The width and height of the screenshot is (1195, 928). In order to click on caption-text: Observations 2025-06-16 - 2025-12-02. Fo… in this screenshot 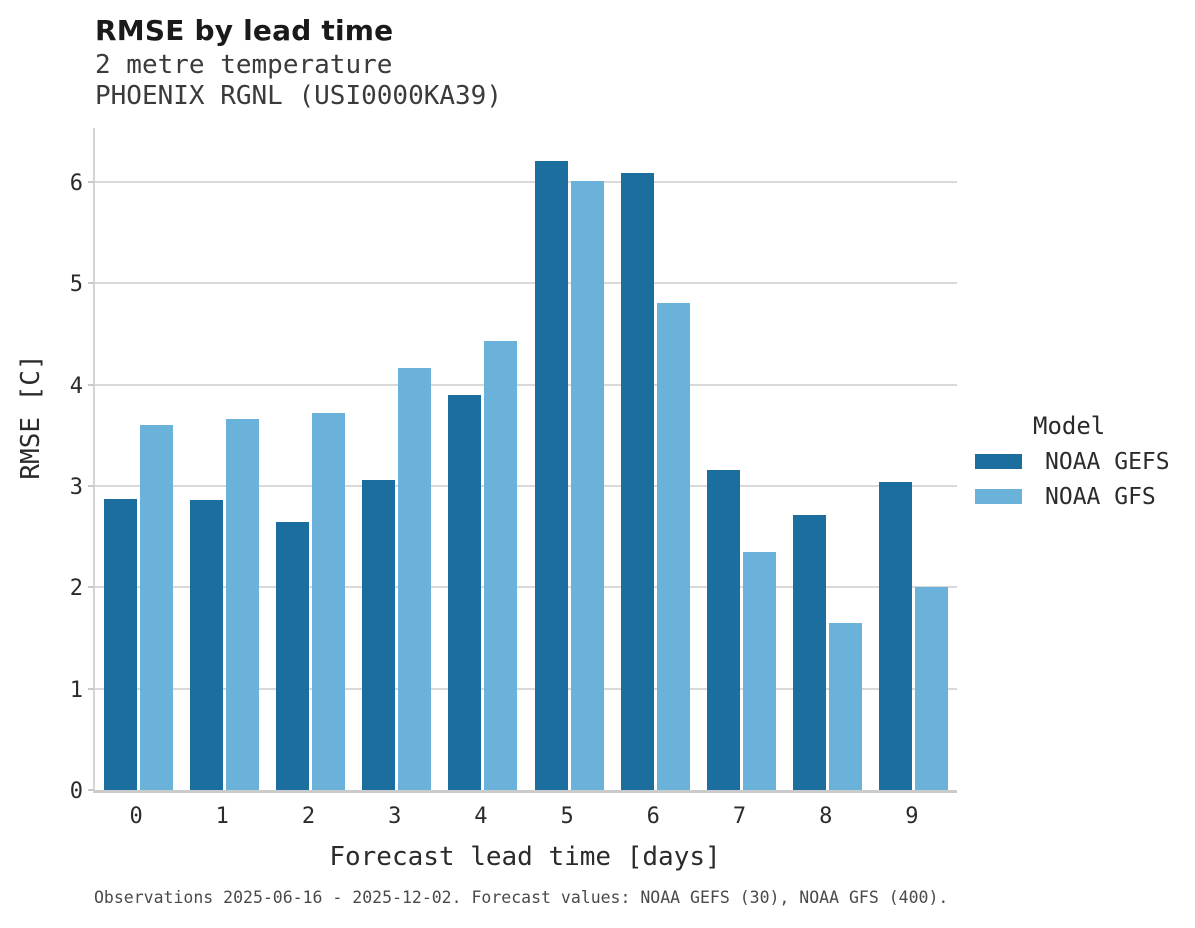, I will do `click(521, 897)`.